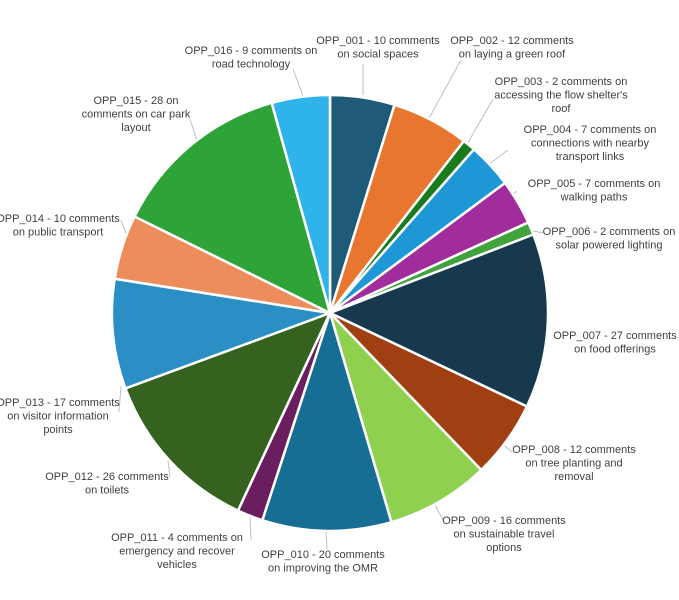  What do you see at coordinates (251, 58) in the screenshot?
I see `slice-label-OPP_016: OPP_016 - 9 comments on road technology` at bounding box center [251, 58].